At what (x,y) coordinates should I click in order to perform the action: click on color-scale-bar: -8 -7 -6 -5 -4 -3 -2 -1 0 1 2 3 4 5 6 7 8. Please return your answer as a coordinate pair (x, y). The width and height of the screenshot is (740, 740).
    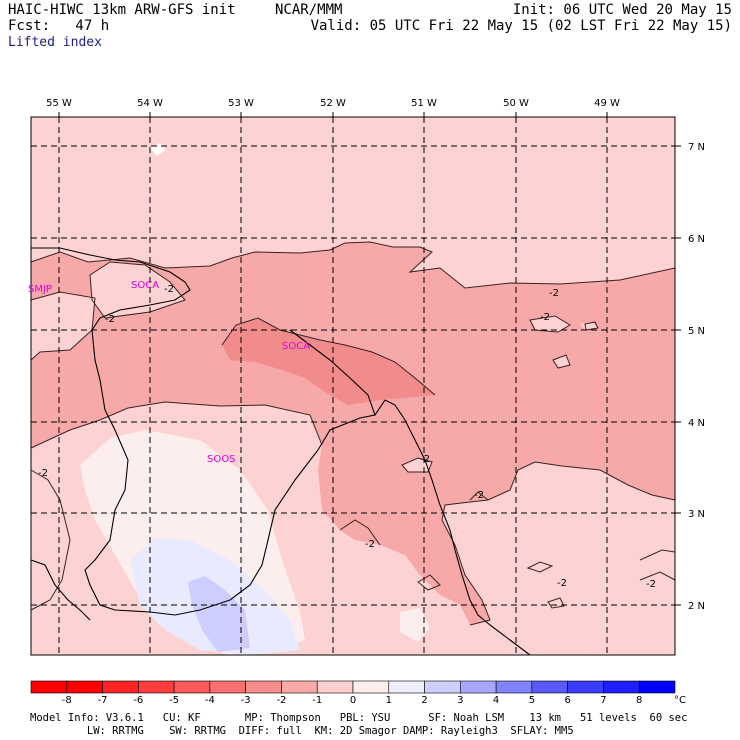
    Looking at the image, I should click on (353, 693).